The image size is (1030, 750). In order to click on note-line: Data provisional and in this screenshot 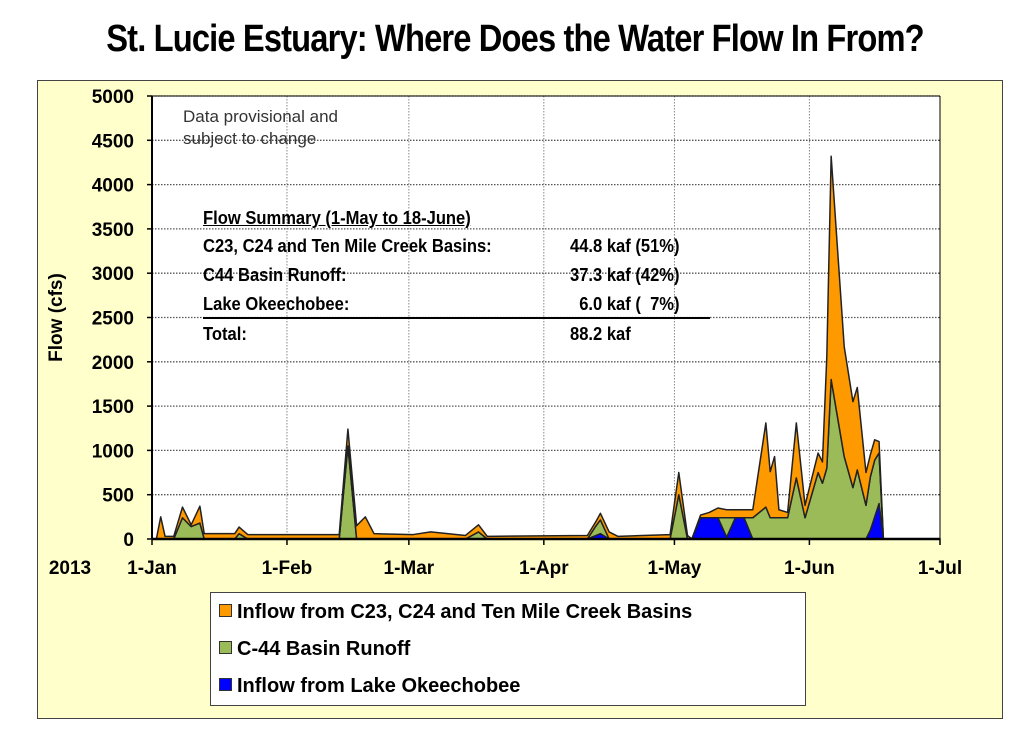, I will do `click(260, 116)`.